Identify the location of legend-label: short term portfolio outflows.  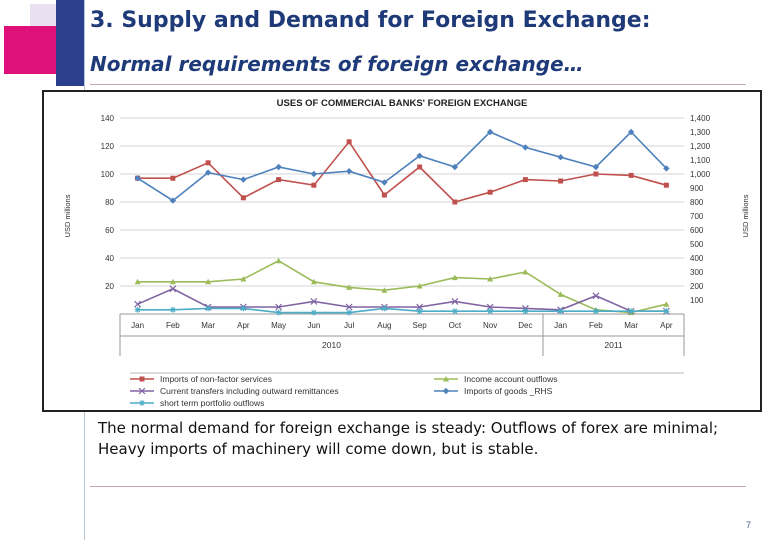
(212, 403).